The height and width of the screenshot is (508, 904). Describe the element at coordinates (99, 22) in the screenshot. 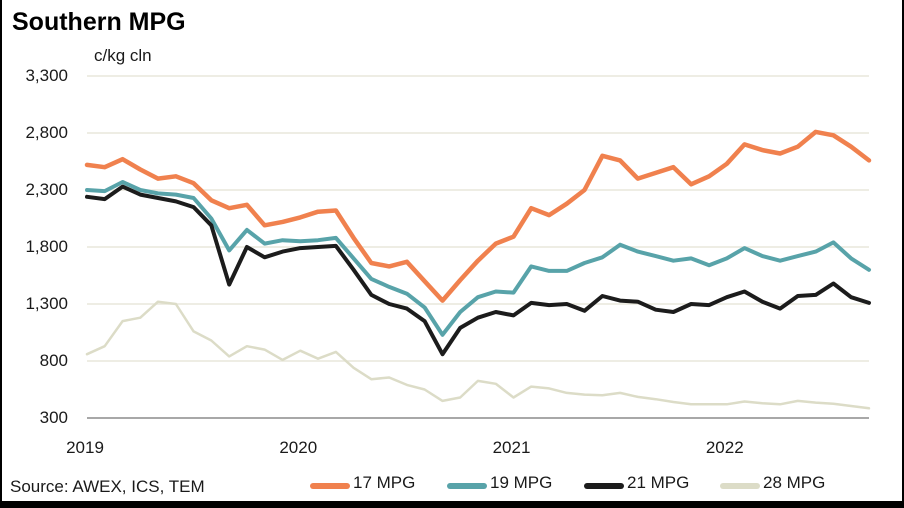

I see `page-title: Southern MPG` at that location.